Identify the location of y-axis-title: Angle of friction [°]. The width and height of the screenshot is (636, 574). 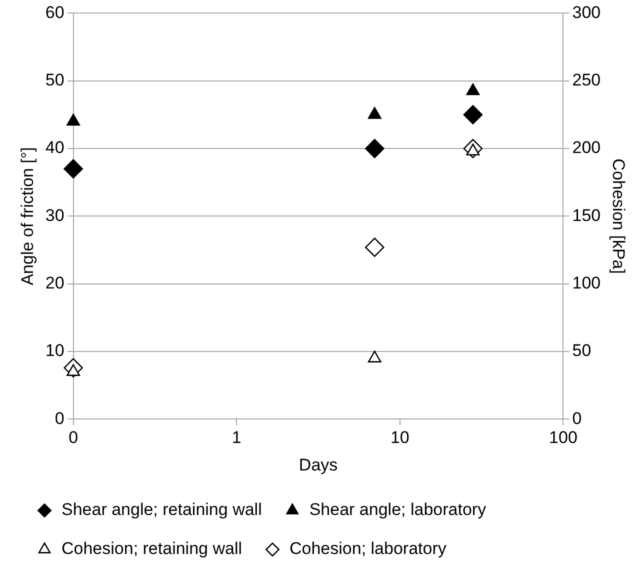
(27, 216).